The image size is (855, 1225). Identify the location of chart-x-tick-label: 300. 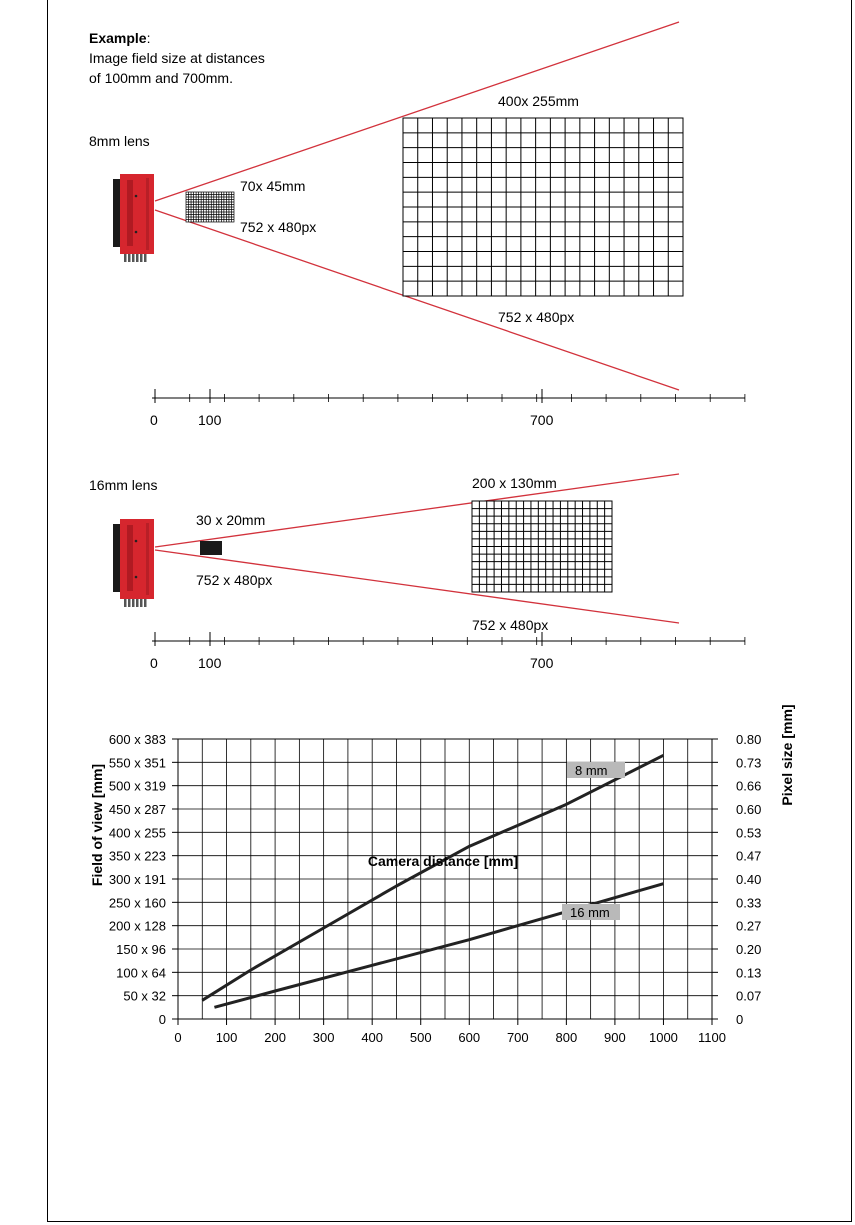
(324, 1037).